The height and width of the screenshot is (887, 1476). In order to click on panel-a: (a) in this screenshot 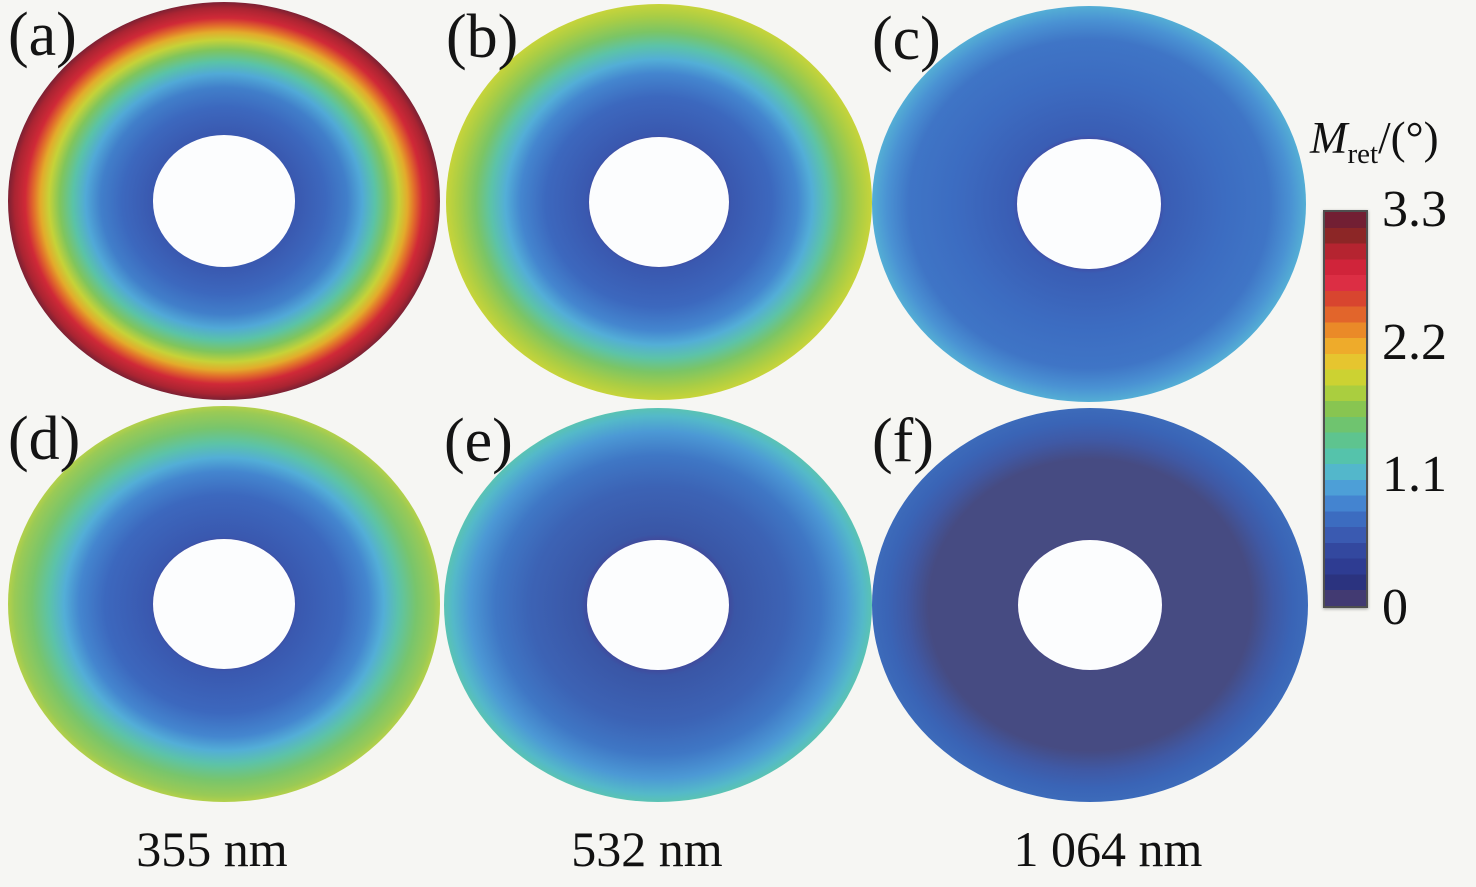, I will do `click(224, 201)`.